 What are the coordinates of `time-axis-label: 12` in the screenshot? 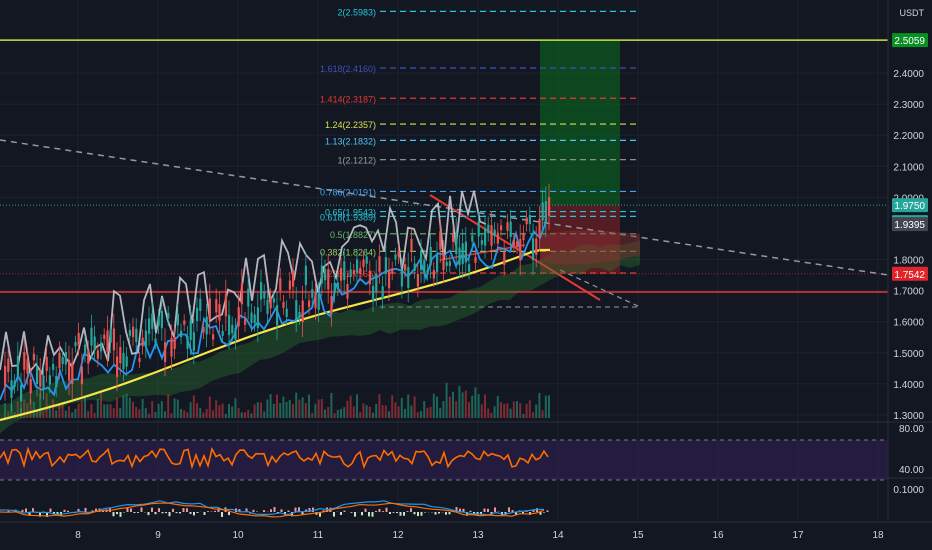 It's located at (398, 535).